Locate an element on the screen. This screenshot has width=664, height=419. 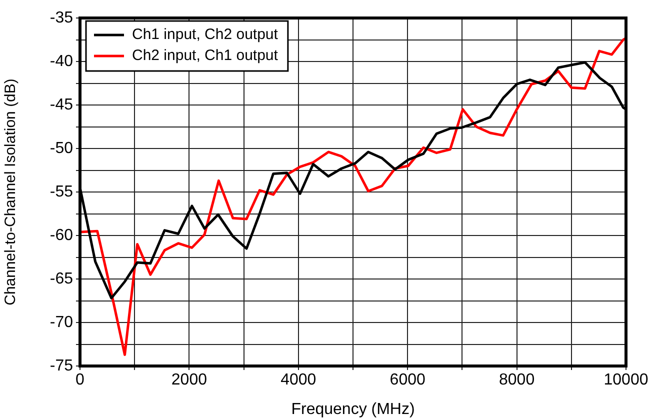
legend-label: Ch2 input, Ch1 output is located at coordinates (205, 55).